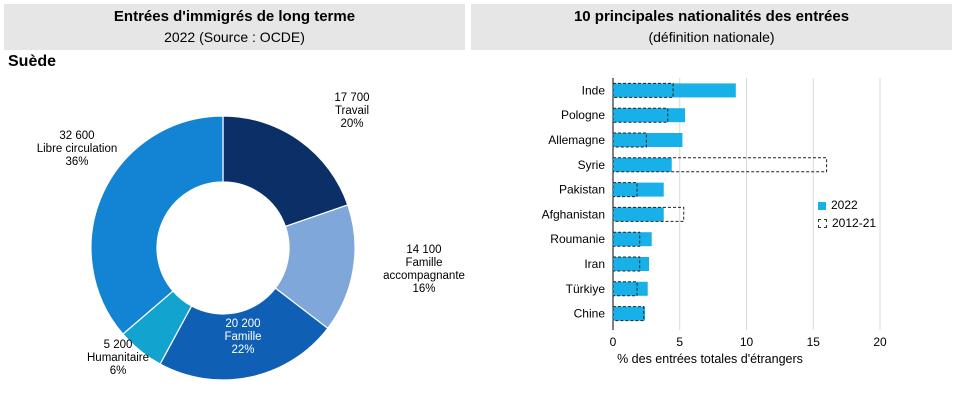  I want to click on donut-label-line: accompagnante, so click(424, 276).